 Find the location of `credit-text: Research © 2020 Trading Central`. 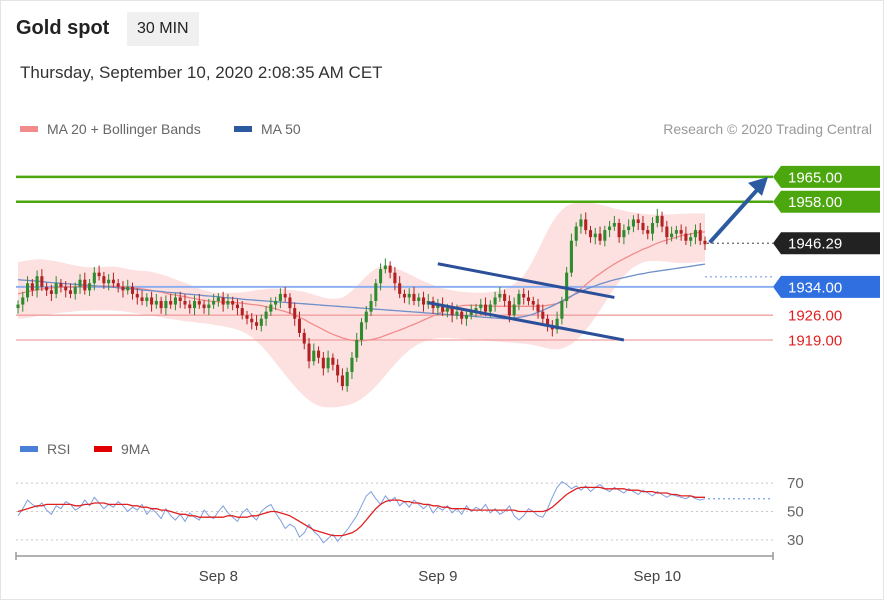

credit-text: Research © 2020 Trading Central is located at coordinates (767, 129).